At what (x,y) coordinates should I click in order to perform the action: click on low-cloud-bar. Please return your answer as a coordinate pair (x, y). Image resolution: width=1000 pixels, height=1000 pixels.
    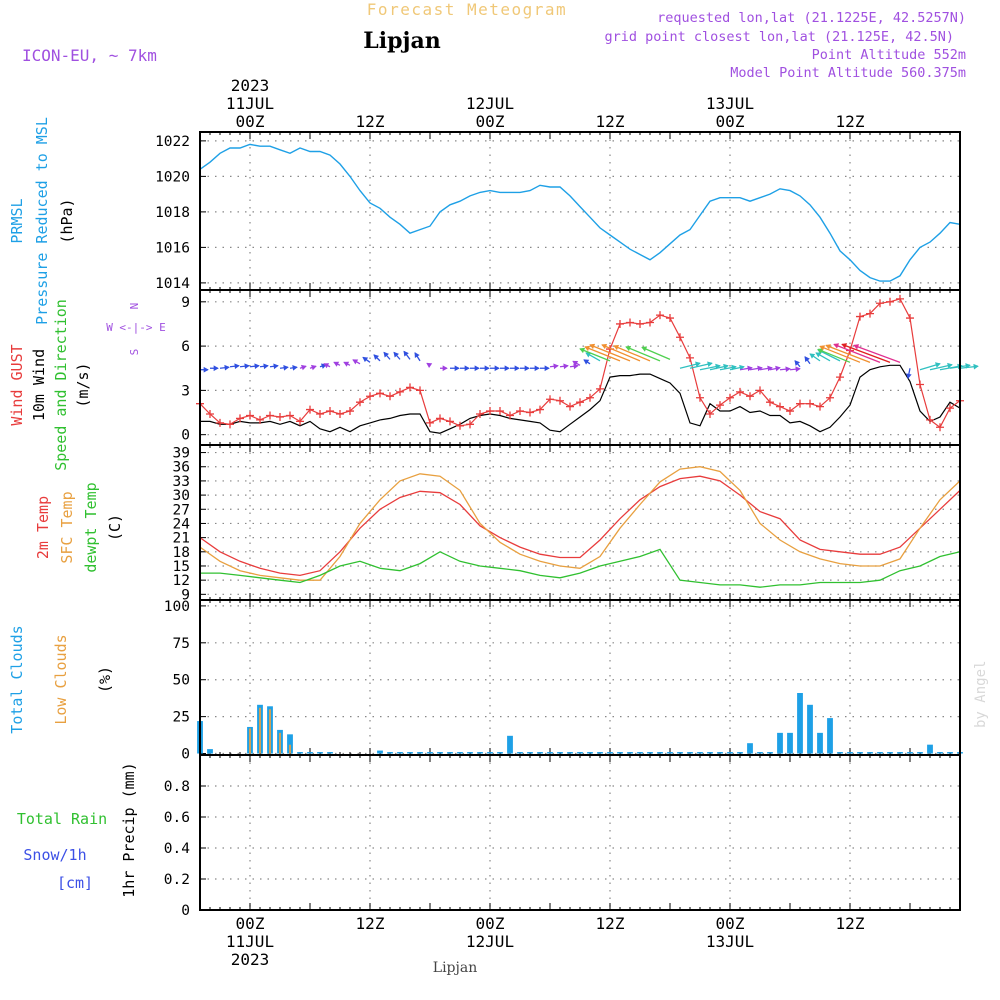
    Looking at the image, I should click on (260, 730).